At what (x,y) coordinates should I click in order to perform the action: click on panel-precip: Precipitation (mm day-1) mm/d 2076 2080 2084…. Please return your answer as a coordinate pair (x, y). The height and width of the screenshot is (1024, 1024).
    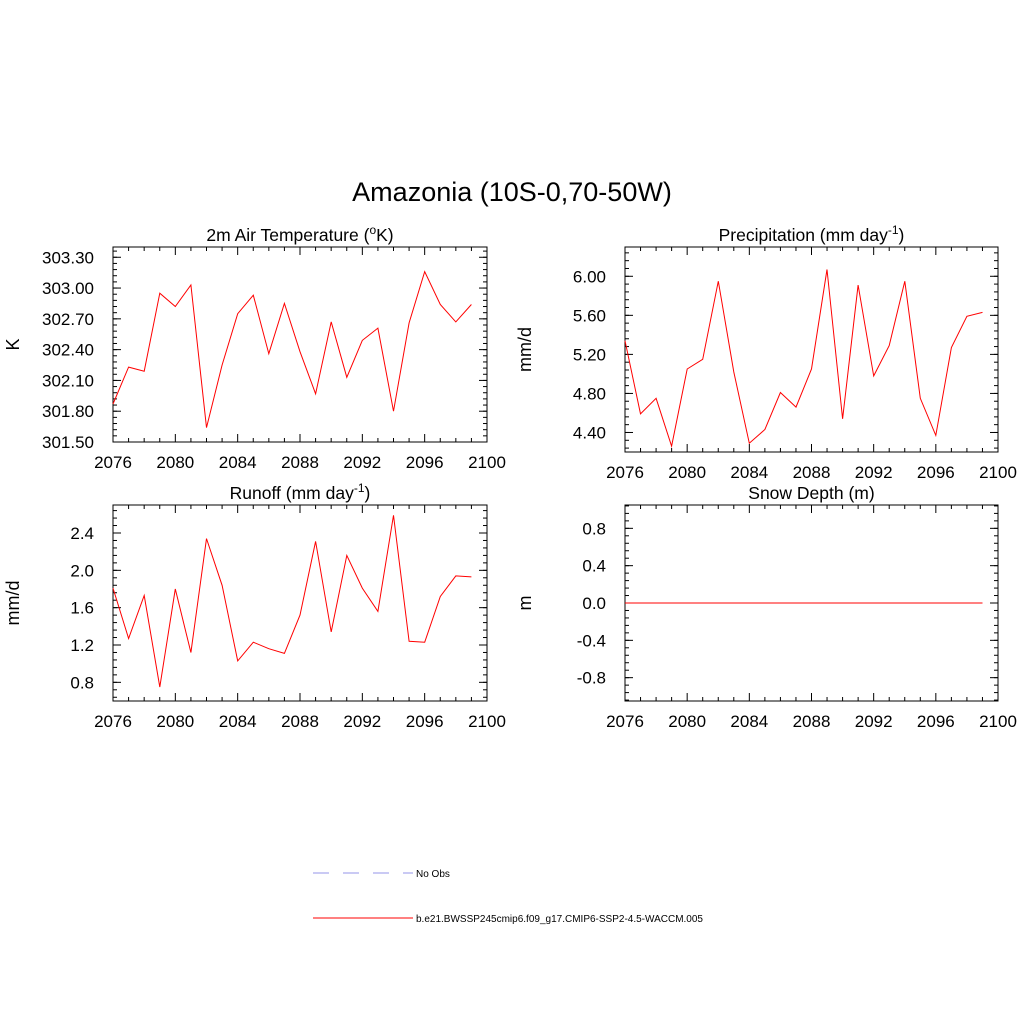
    Looking at the image, I should click on (766, 352).